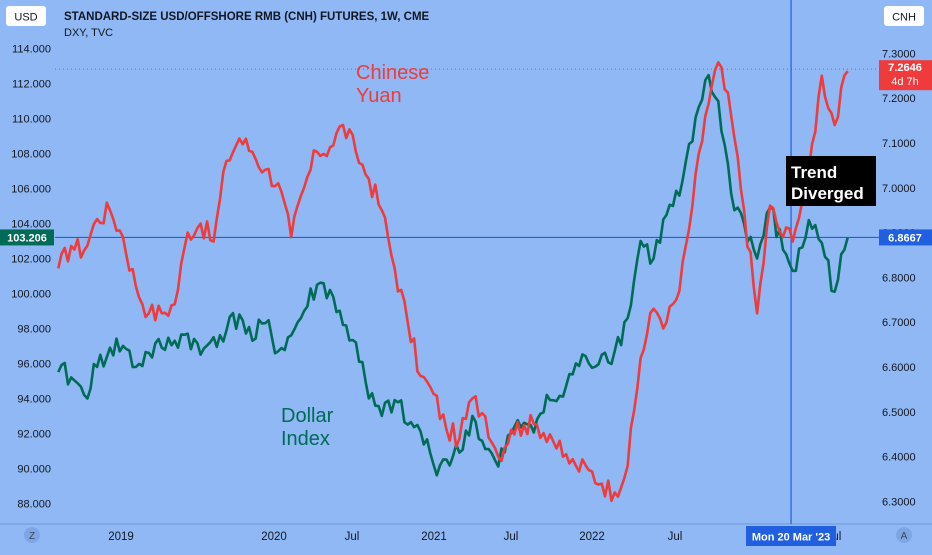 The image size is (932, 555). Describe the element at coordinates (474, 537) in the screenshot. I see `time-scale: 20192020Jul2021Jul2022JulJul` at that location.